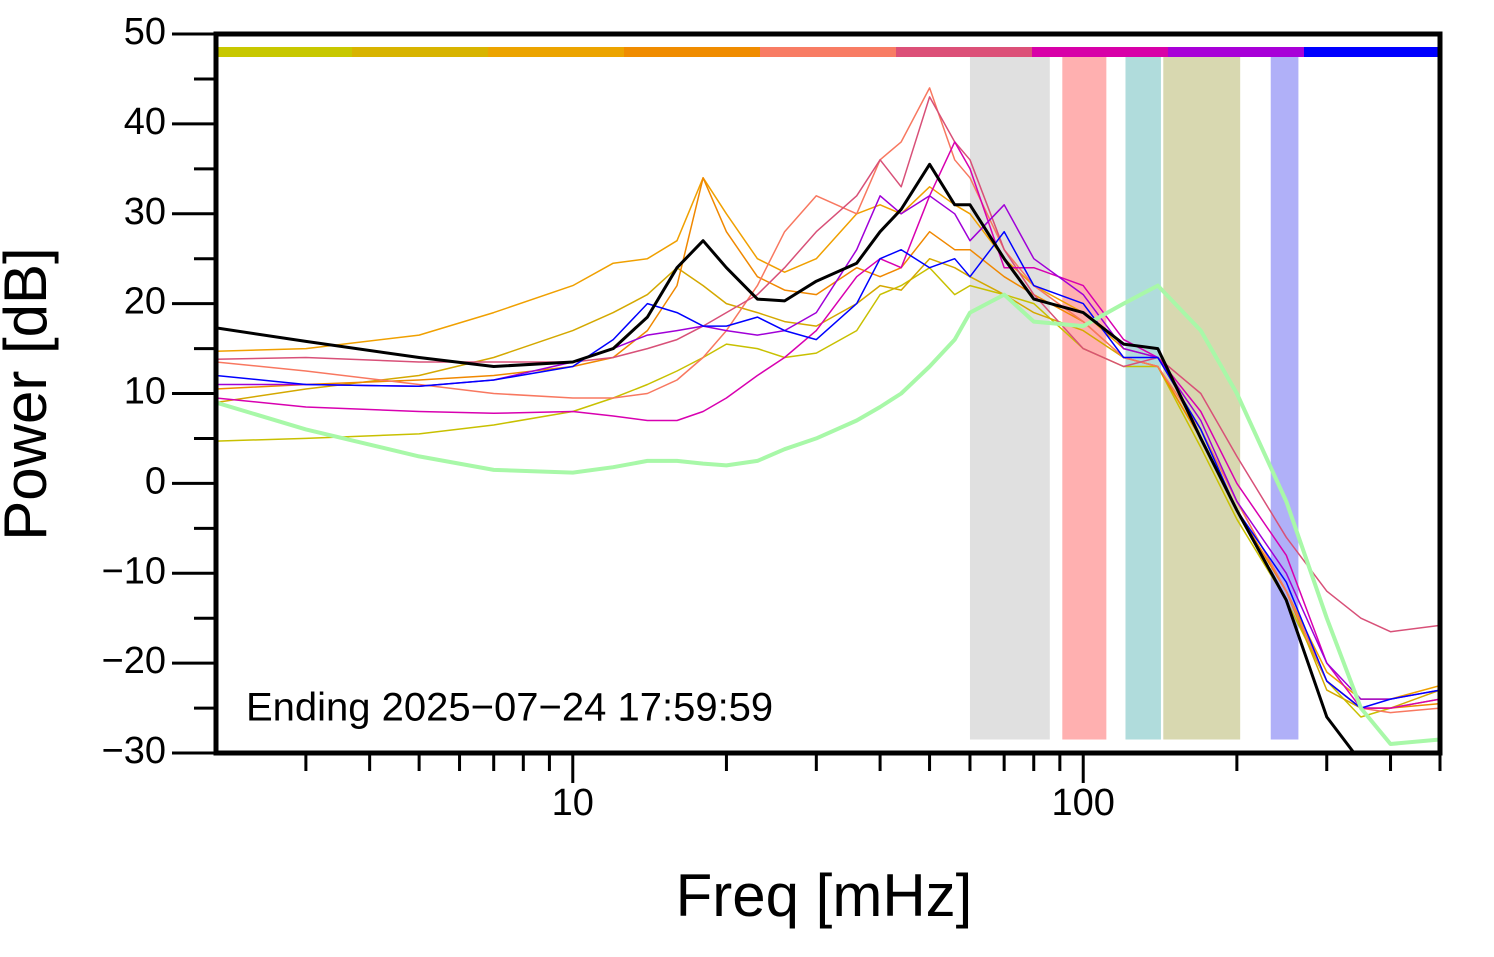  I want to click on y-tick-label: −10, so click(134, 571).